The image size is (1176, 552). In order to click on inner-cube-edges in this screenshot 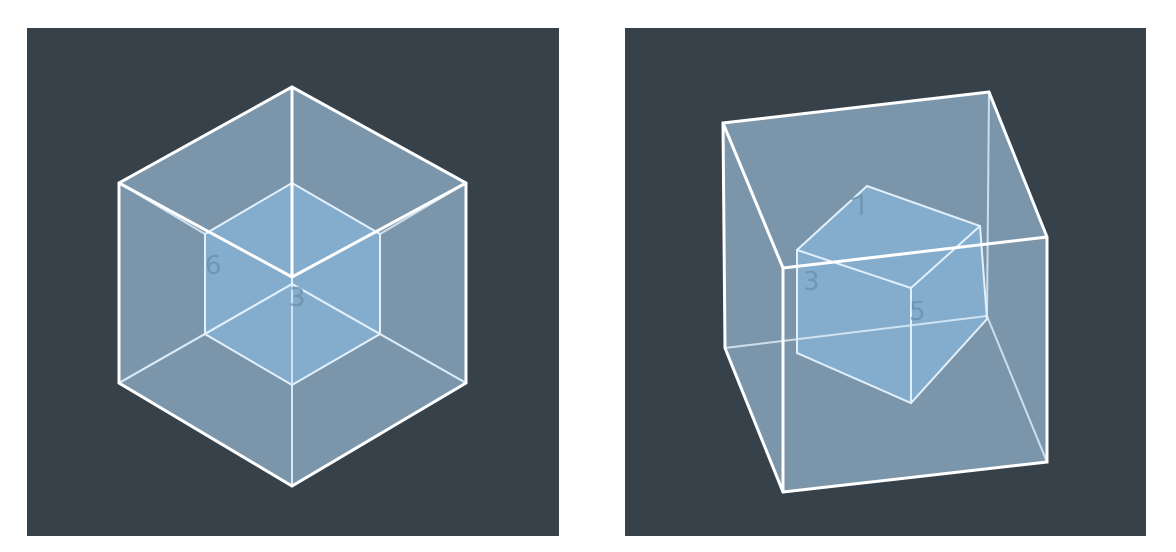, I will do `click(892, 294)`.